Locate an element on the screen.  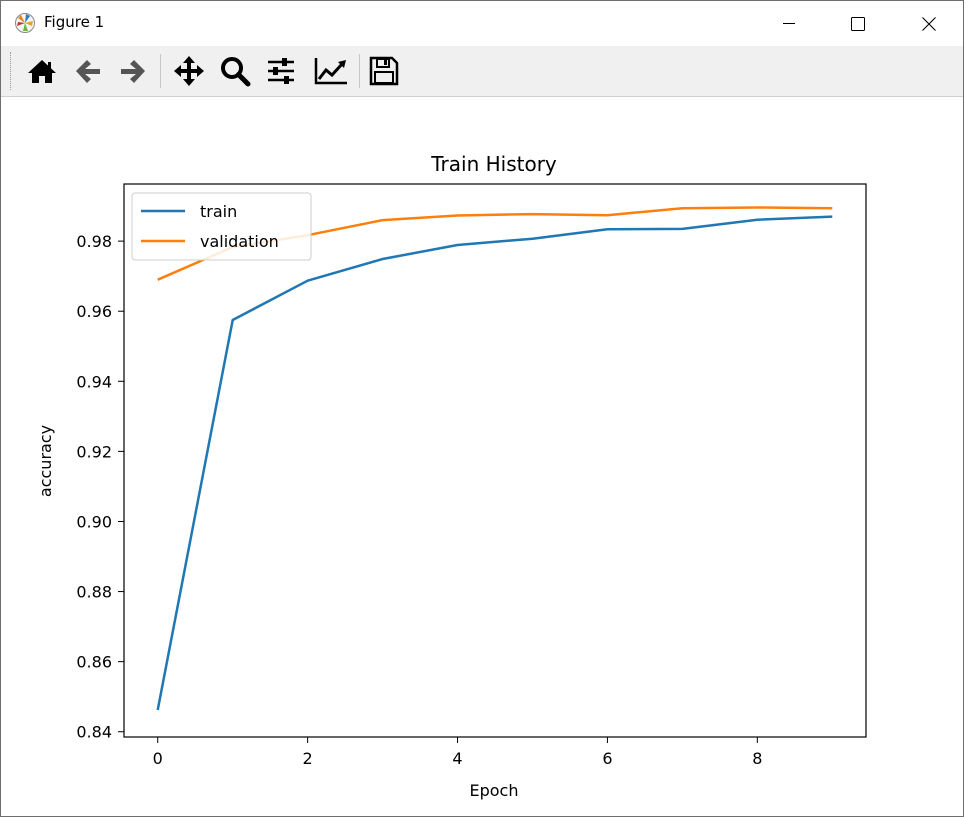
home-icon is located at coordinates (42, 71).